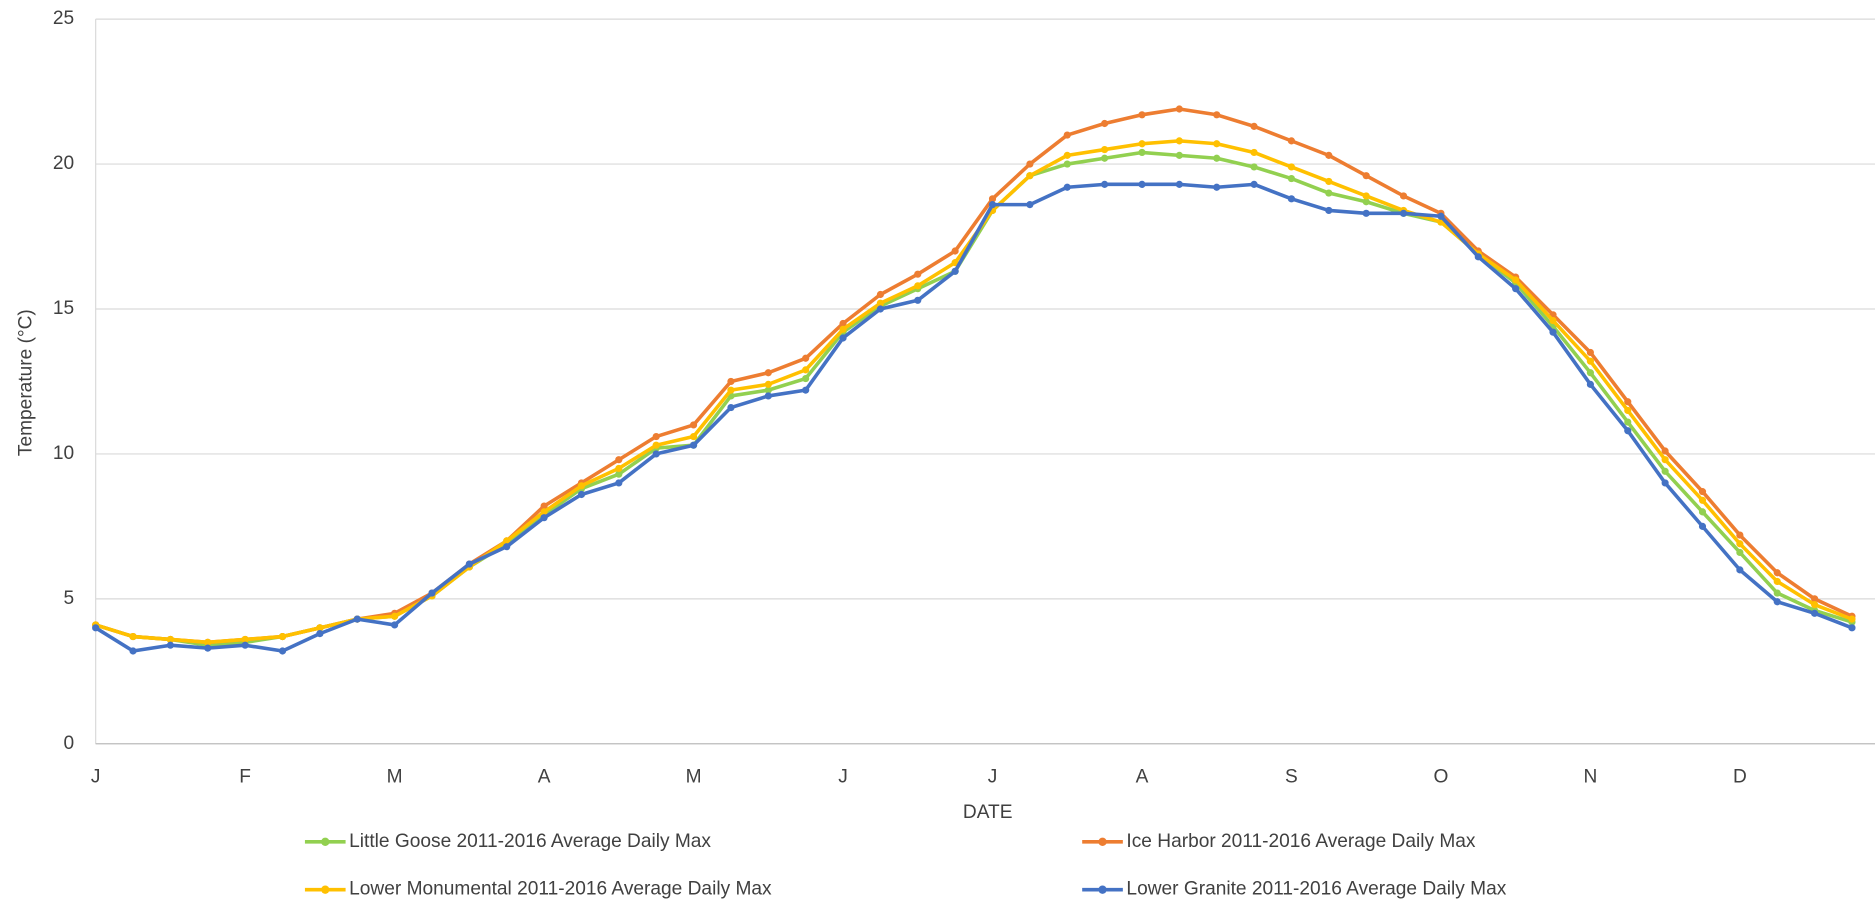 This screenshot has height=907, width=1875. I want to click on y-axis-title: Temperature (°C), so click(25, 382).